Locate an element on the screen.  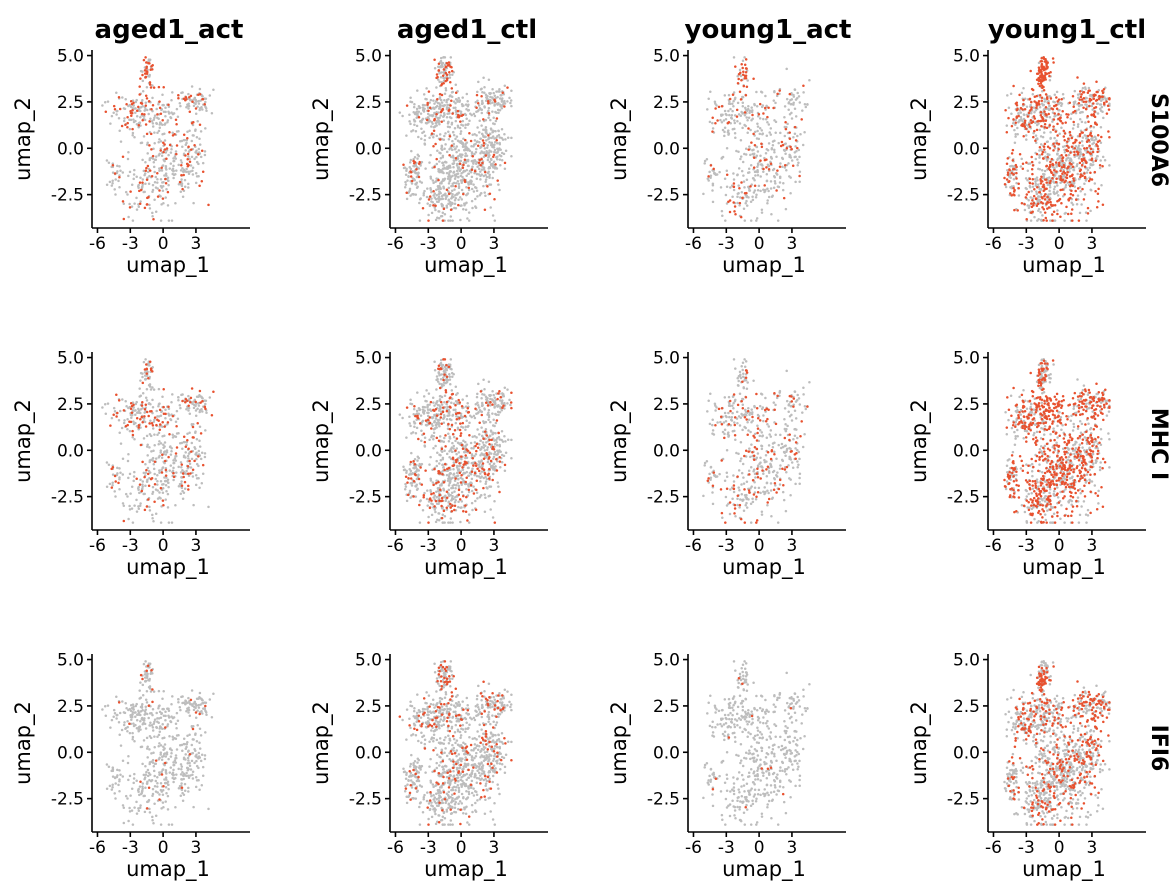
cells-unexpressed is located at coordinates (156, 441).